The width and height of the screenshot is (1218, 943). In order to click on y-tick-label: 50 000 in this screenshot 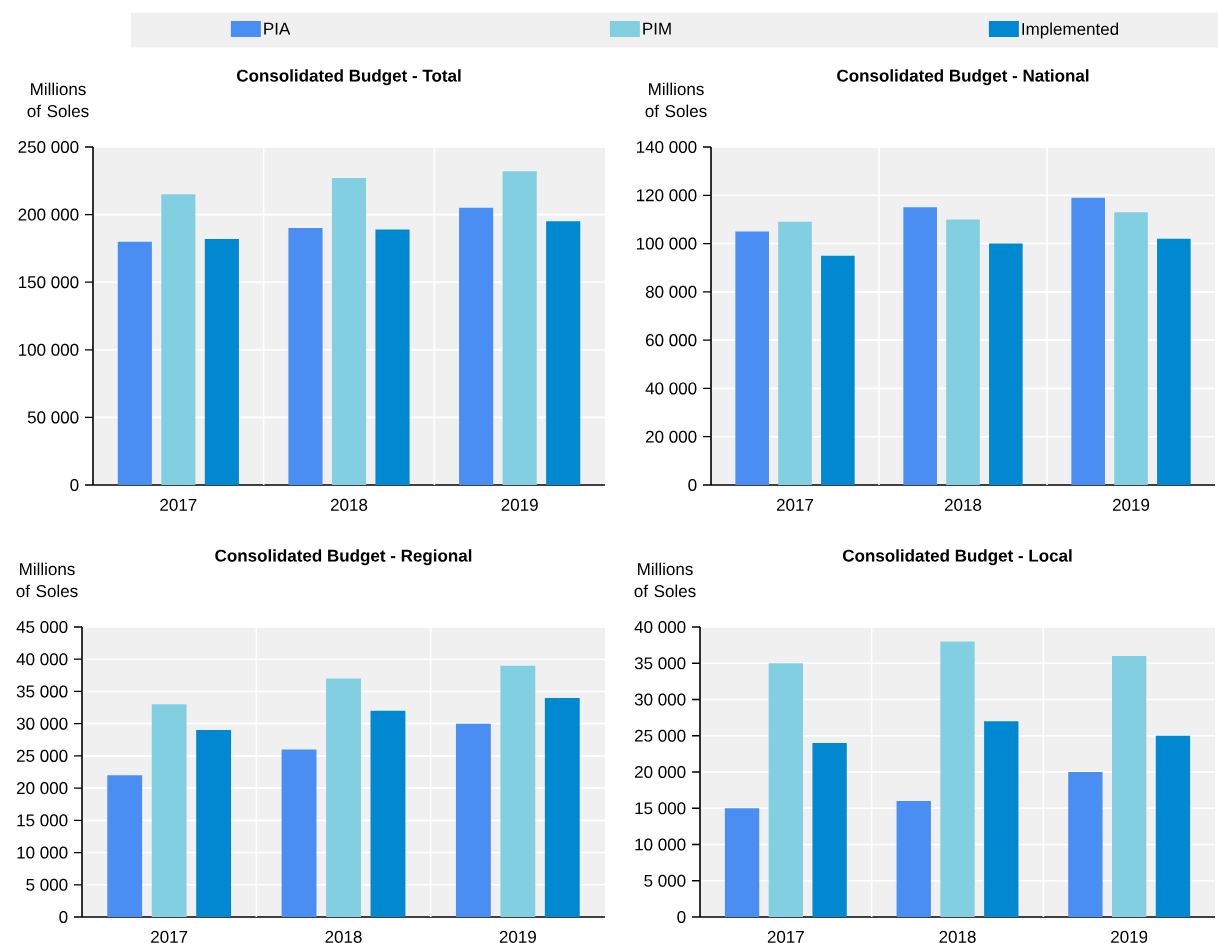, I will do `click(53, 417)`.